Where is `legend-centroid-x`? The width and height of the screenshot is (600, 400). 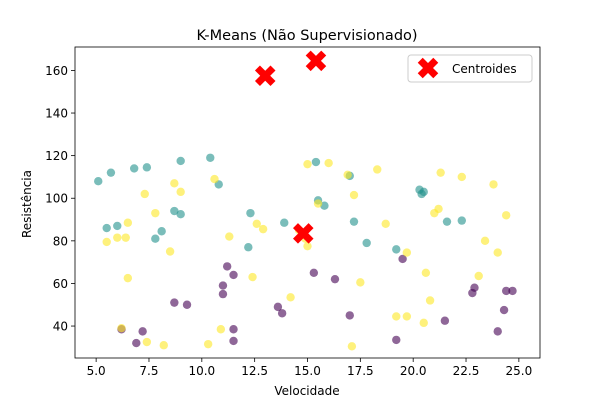 legend-centroid-x is located at coordinates (428, 68).